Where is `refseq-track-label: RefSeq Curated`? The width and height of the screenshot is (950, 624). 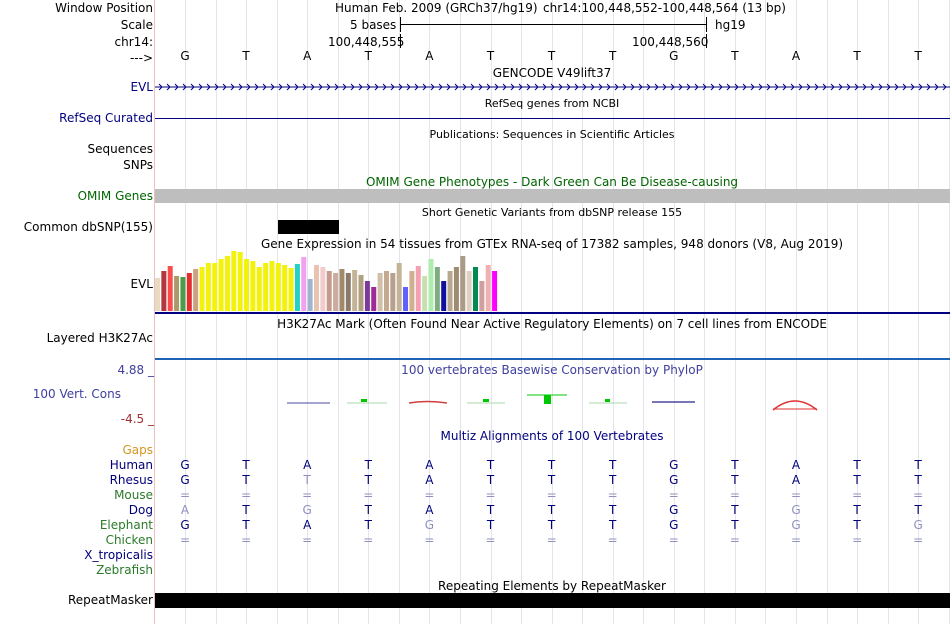 refseq-track-label: RefSeq Curated is located at coordinates (106, 118).